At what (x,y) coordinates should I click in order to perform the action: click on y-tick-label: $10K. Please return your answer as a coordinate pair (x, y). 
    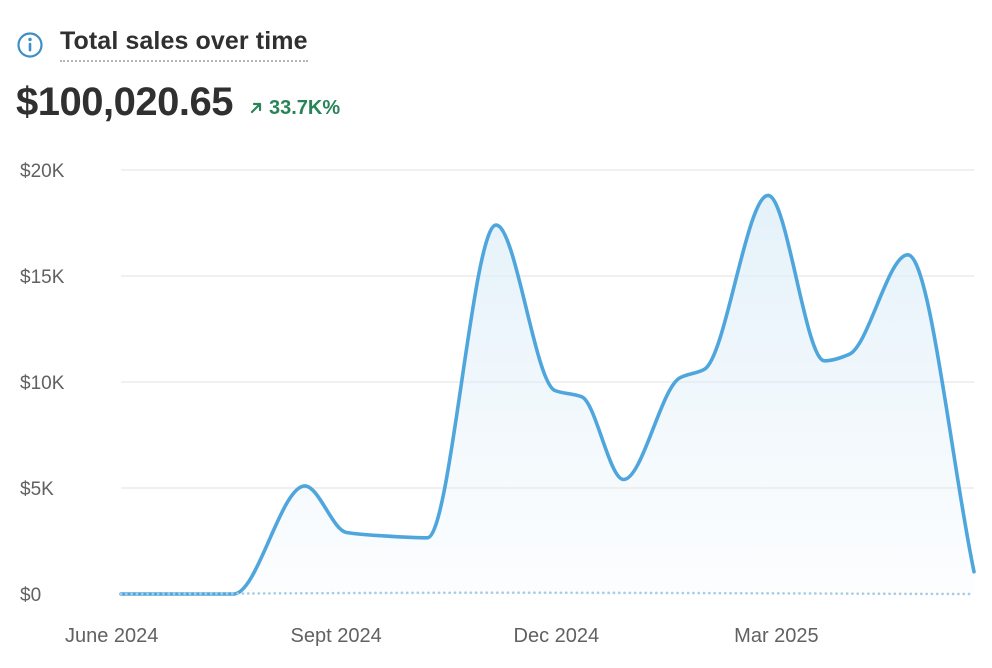
    Looking at the image, I should click on (42, 383).